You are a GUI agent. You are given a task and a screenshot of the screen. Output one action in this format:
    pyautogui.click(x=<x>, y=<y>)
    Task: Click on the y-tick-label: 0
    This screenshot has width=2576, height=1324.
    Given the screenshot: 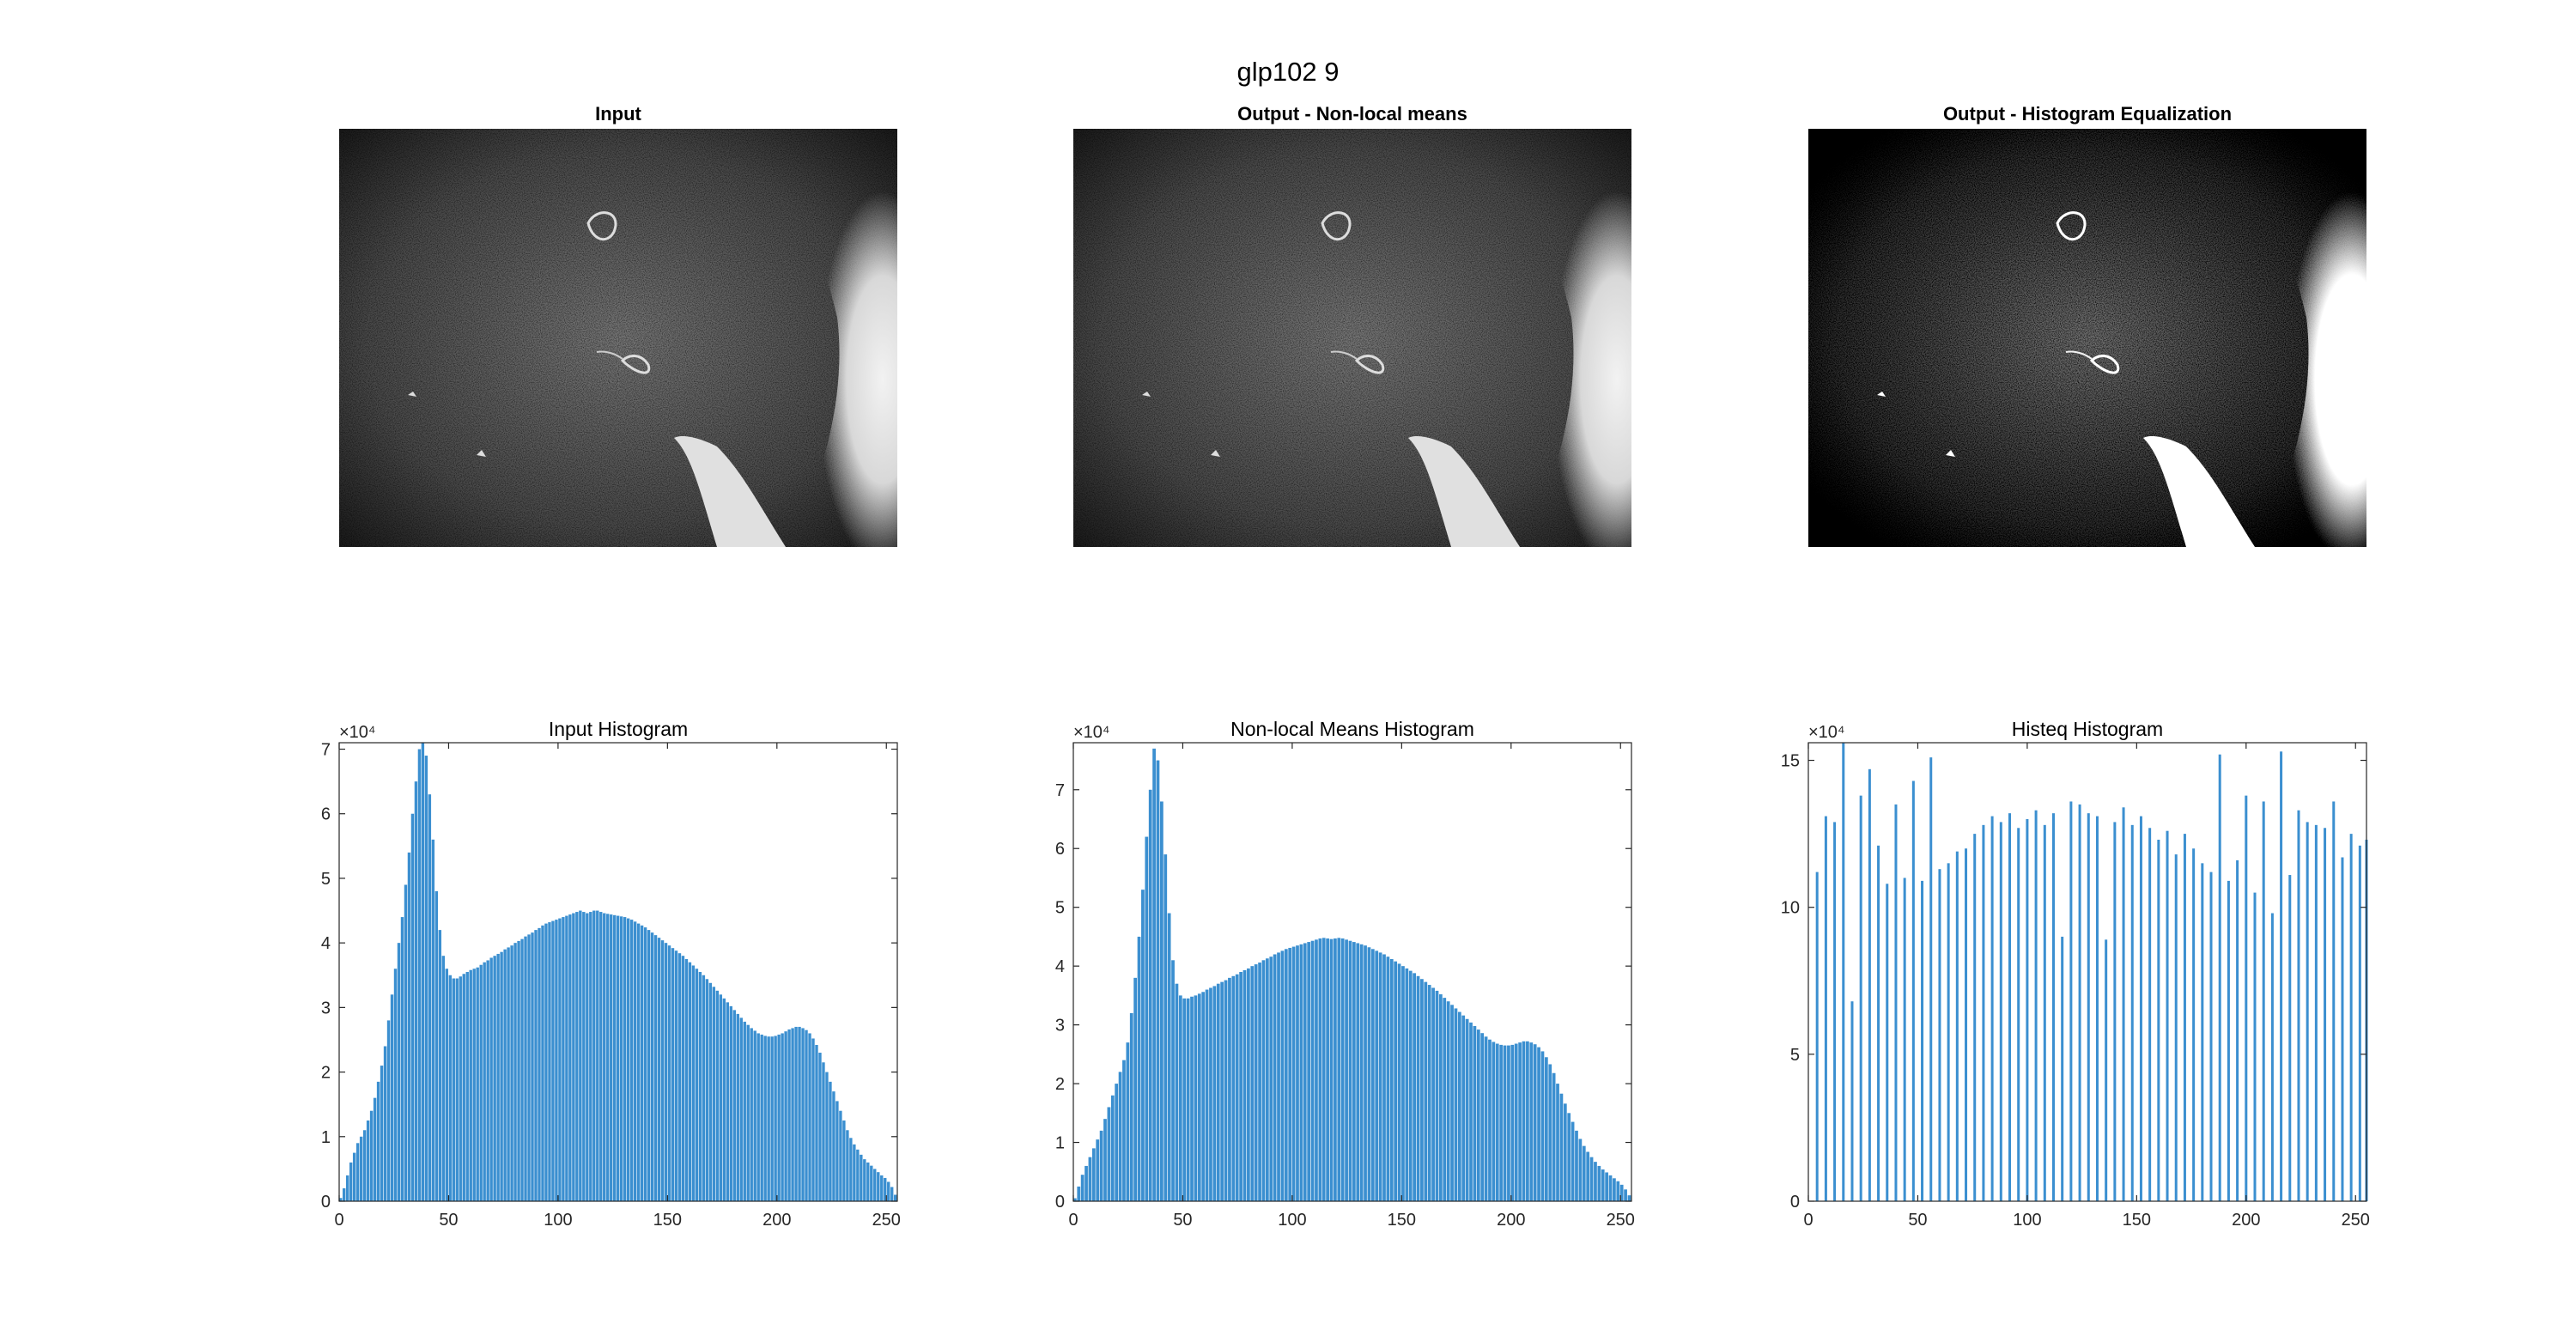 What is the action you would take?
    pyautogui.click(x=326, y=1202)
    